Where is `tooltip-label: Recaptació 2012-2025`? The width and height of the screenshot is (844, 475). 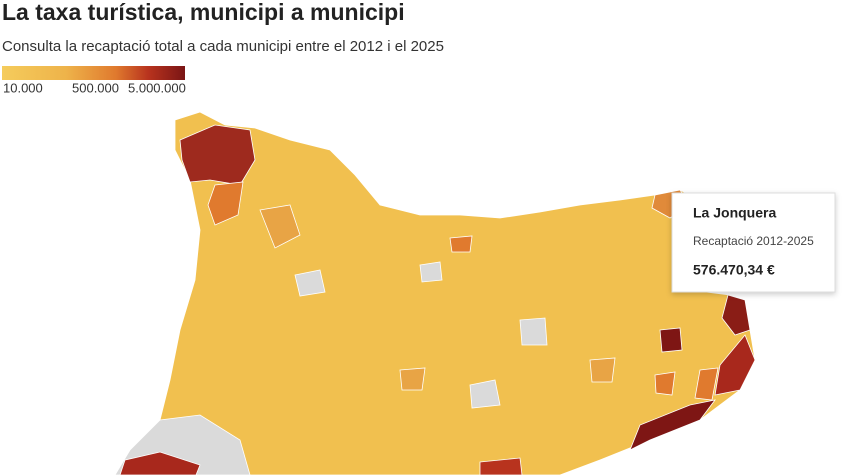 tooltip-label: Recaptació 2012-2025 is located at coordinates (753, 241).